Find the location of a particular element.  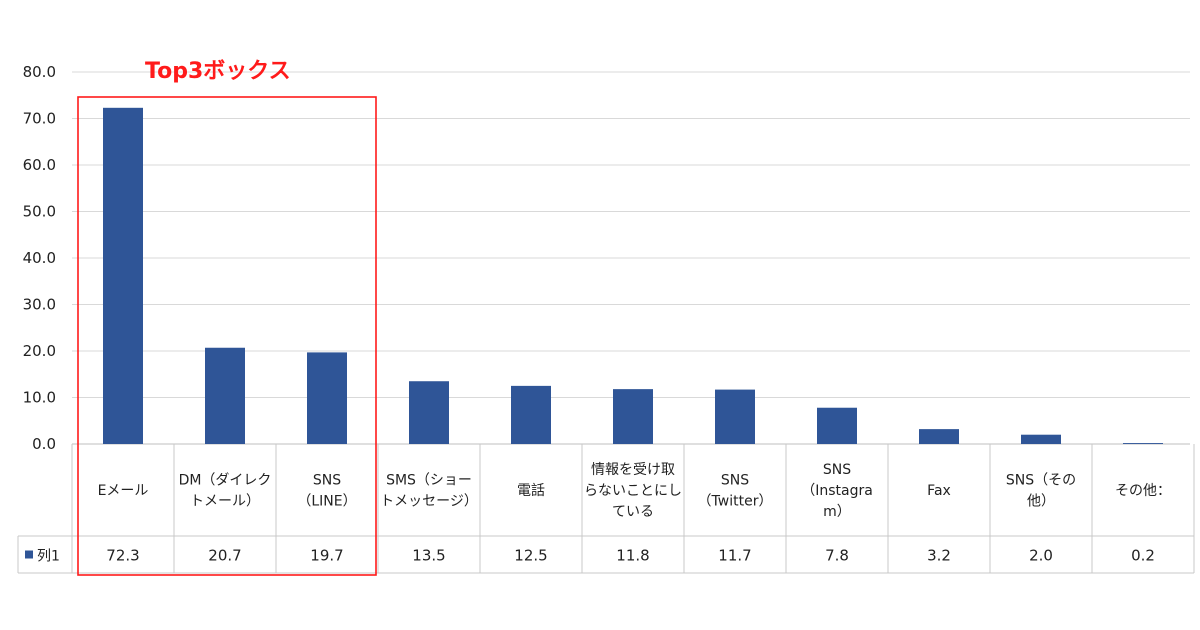

category-label-line: 情報を受け取 is located at coordinates (633, 470).